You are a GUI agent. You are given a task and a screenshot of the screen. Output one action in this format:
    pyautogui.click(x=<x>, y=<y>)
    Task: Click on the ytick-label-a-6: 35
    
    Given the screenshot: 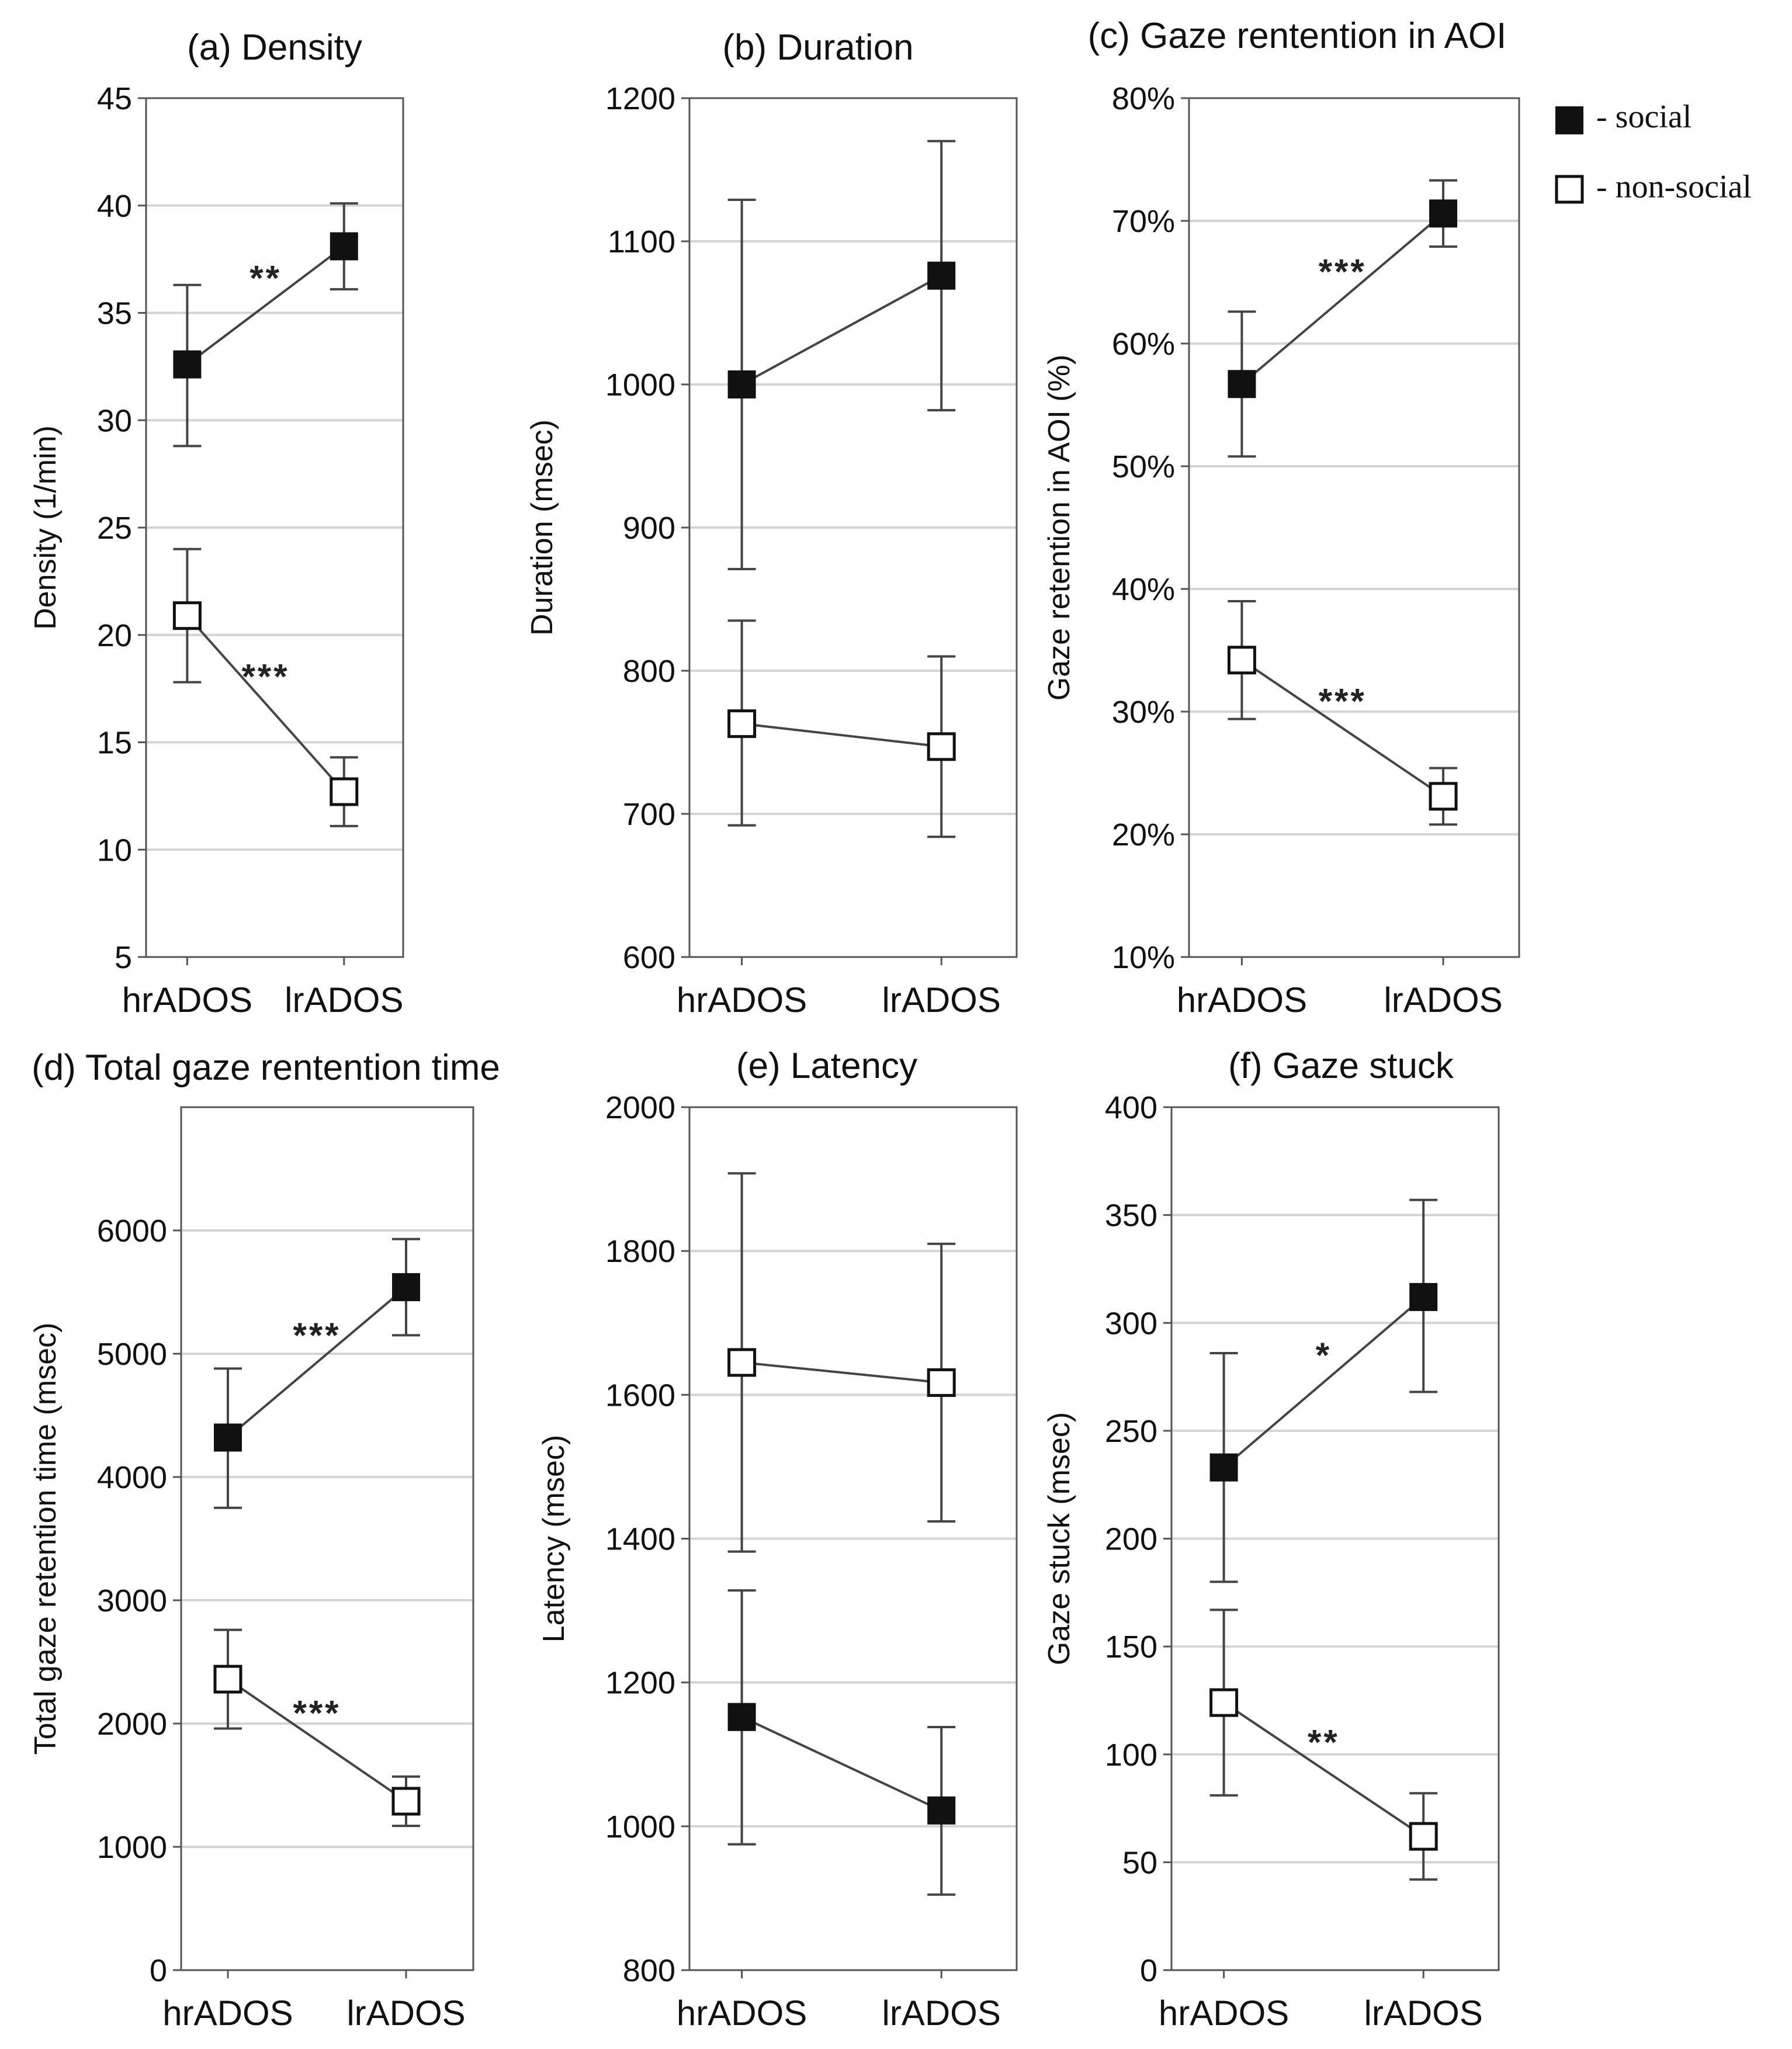 What is the action you would take?
    pyautogui.click(x=115, y=313)
    